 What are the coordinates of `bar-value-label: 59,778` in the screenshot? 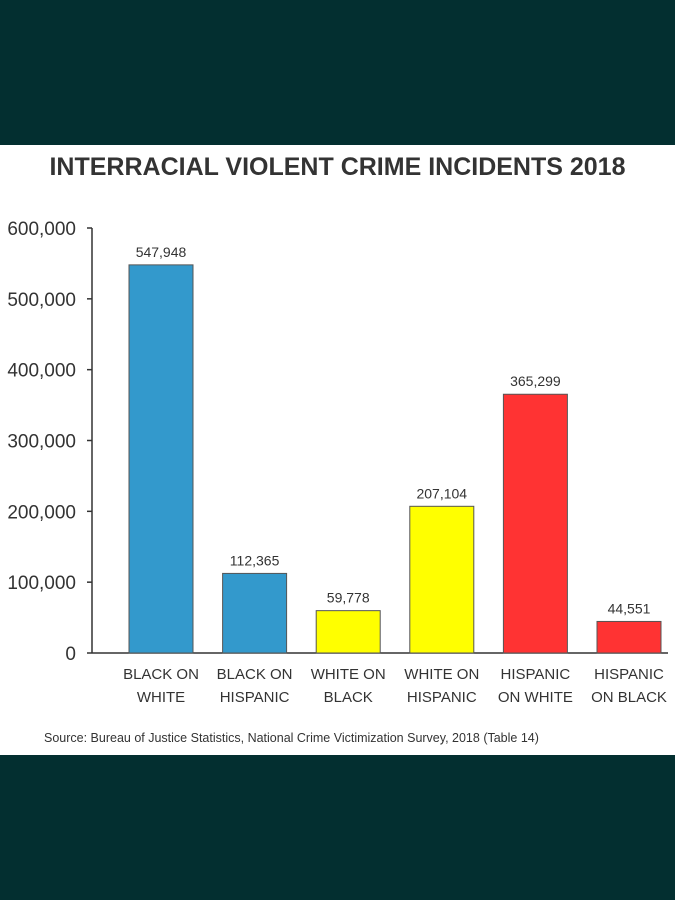 It's located at (348, 598).